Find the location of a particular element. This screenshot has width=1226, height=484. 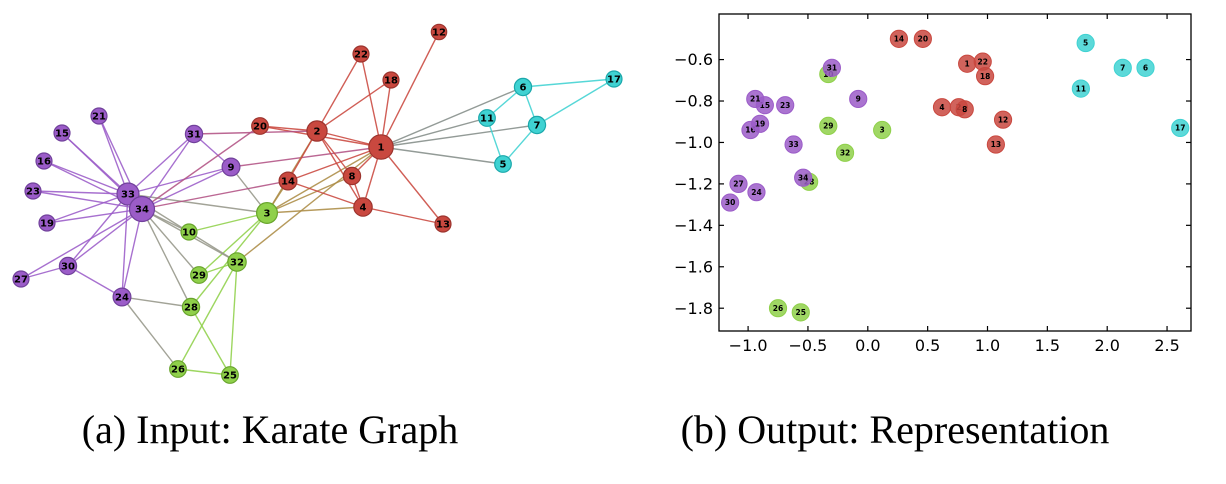

graph-node-label-25: 25 is located at coordinates (230, 376).